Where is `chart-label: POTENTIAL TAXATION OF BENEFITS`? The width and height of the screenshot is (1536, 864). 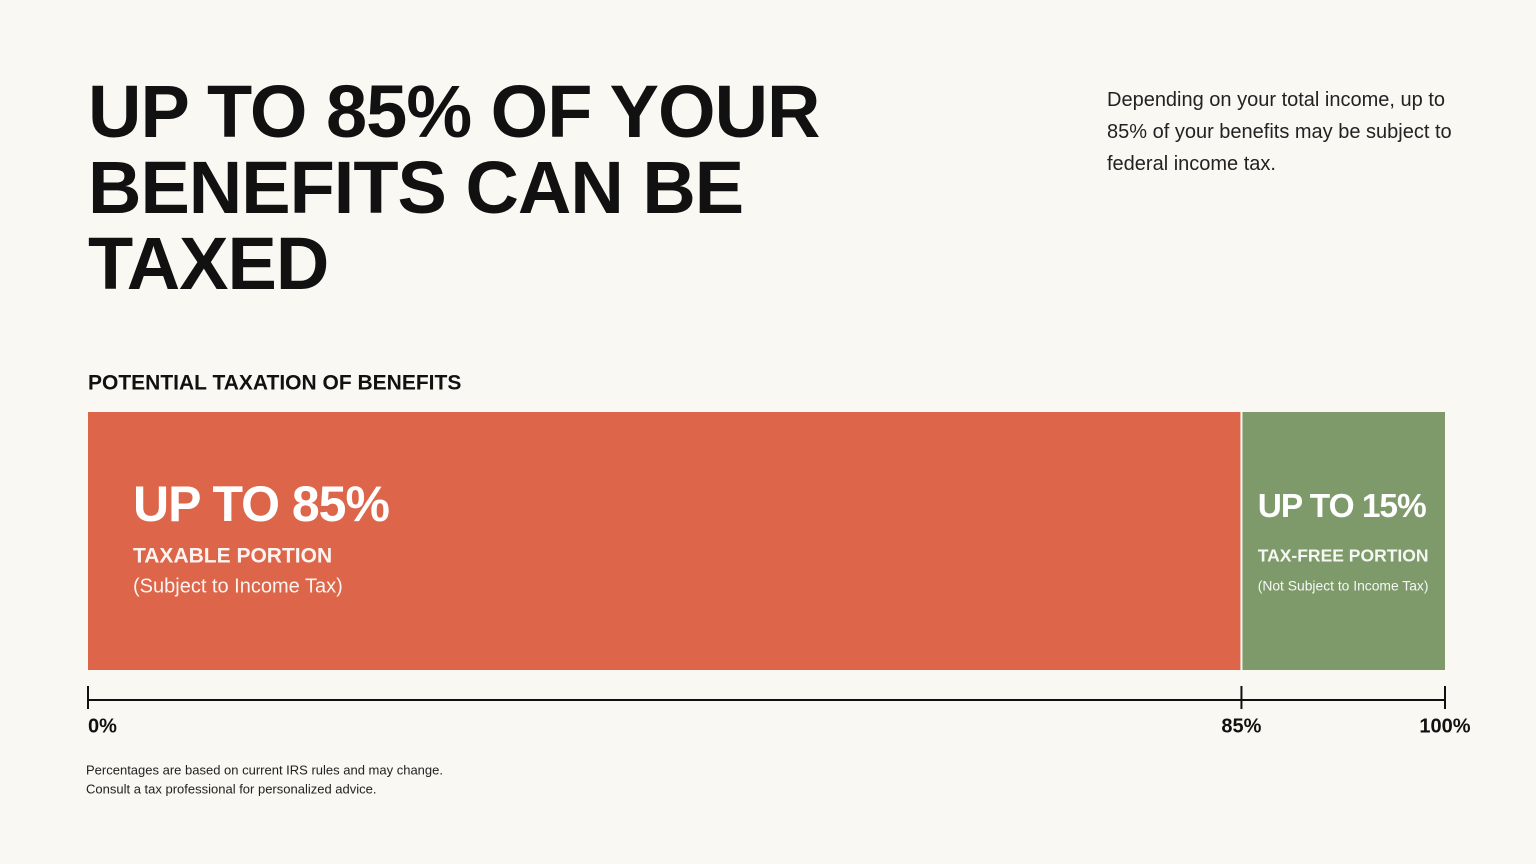
chart-label: POTENTIAL TAXATION OF BENEFITS is located at coordinates (274, 383).